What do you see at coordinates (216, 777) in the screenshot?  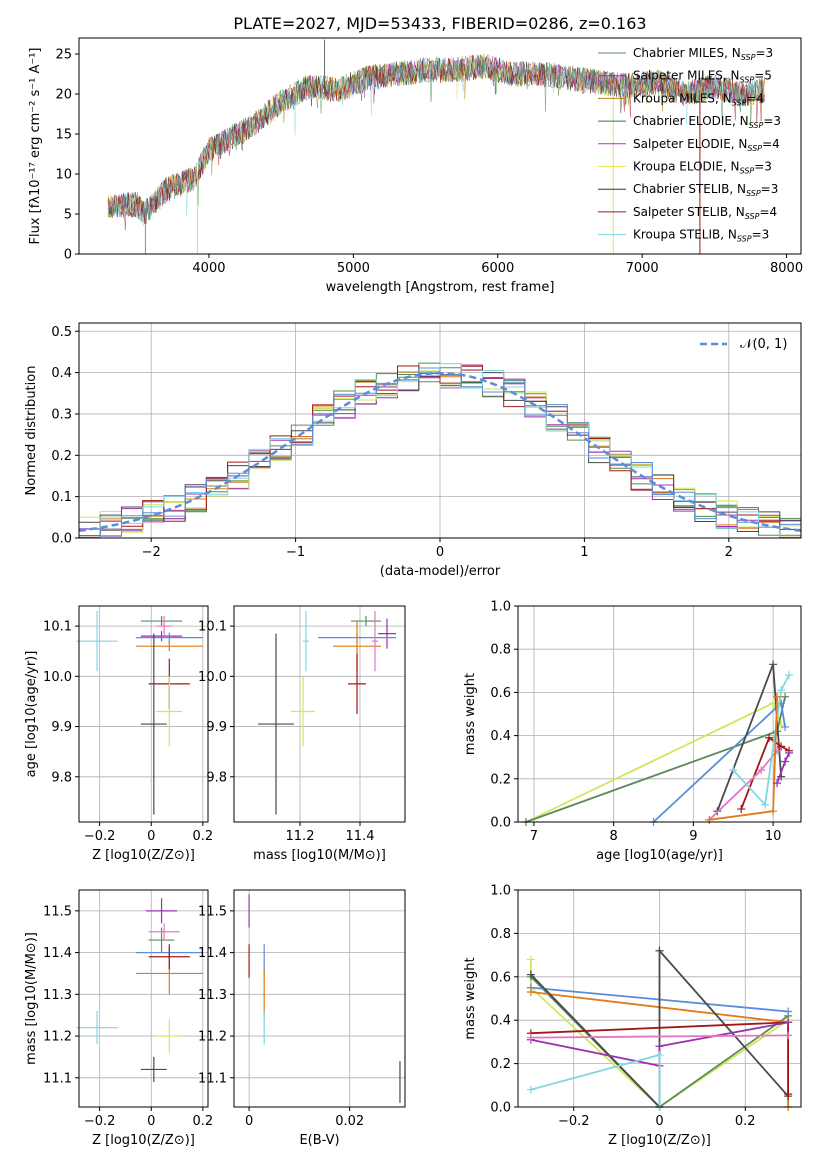 I see `y-tick-label: 9.8` at bounding box center [216, 777].